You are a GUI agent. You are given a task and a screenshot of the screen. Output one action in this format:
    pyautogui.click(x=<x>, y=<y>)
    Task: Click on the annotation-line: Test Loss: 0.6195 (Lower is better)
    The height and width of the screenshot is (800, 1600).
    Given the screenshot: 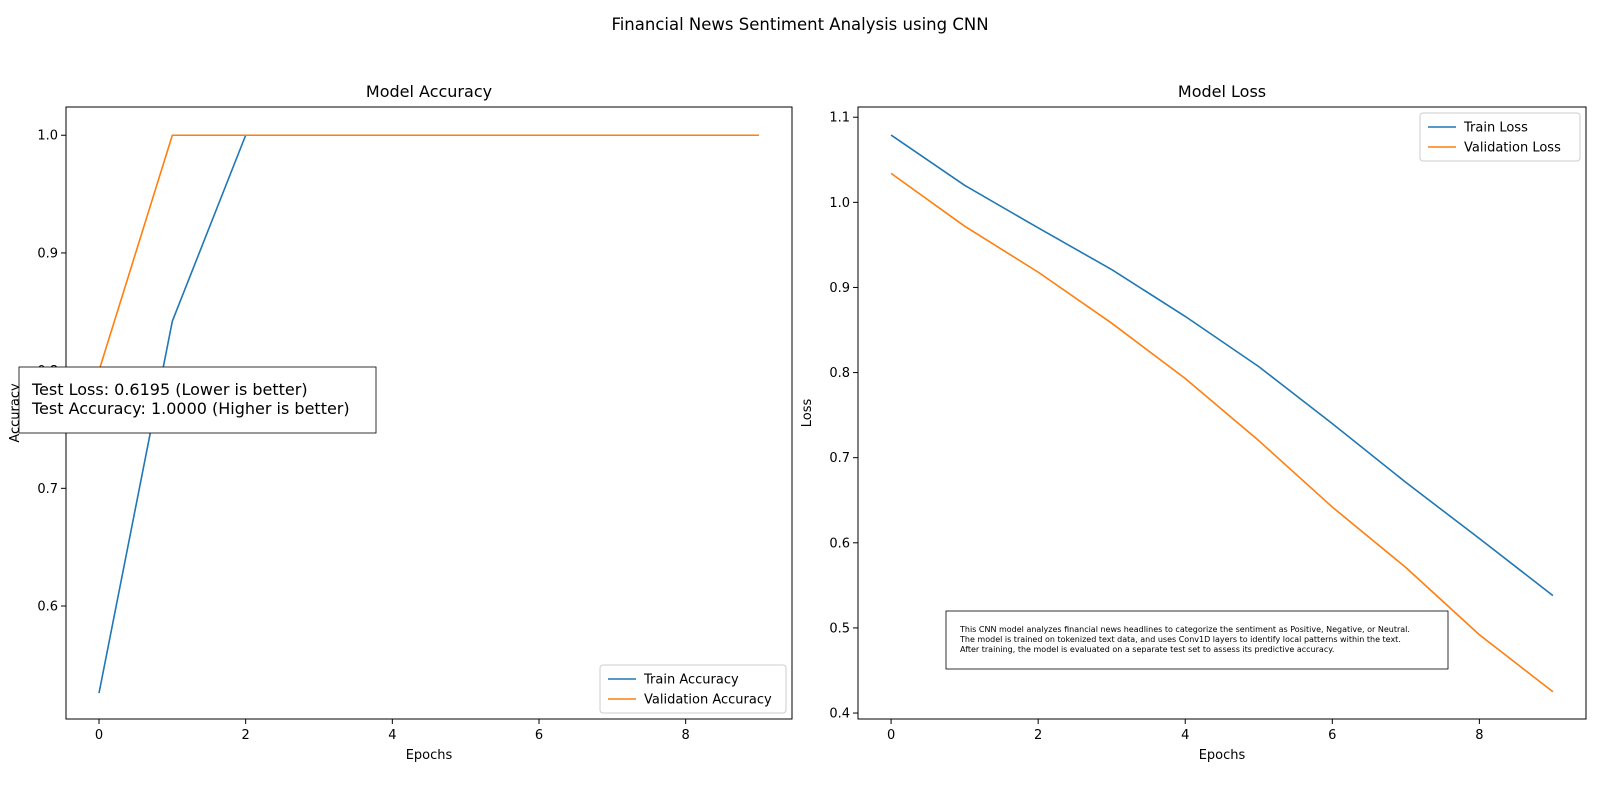 What is the action you would take?
    pyautogui.click(x=169, y=389)
    